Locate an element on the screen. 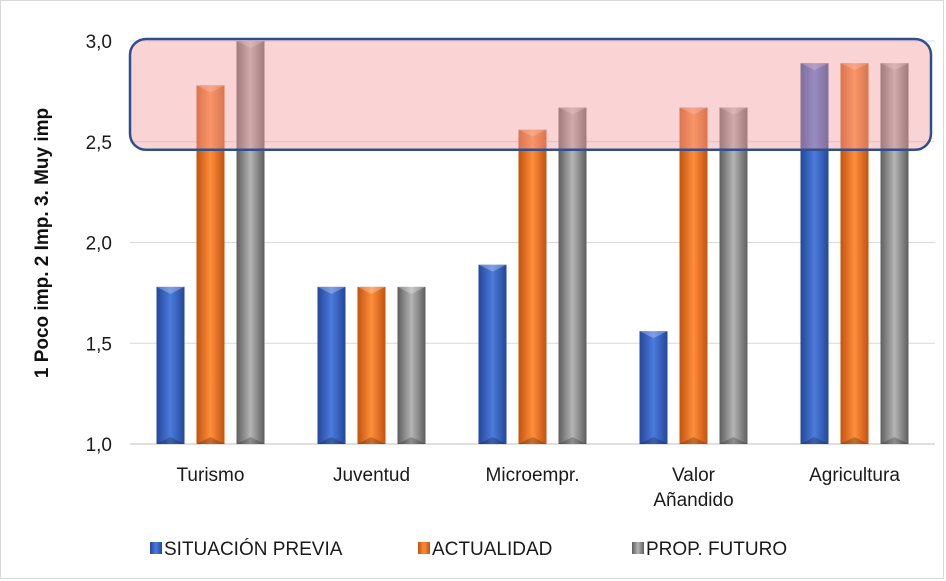  legend-item-3: PROP. FUTURO is located at coordinates (709, 549).